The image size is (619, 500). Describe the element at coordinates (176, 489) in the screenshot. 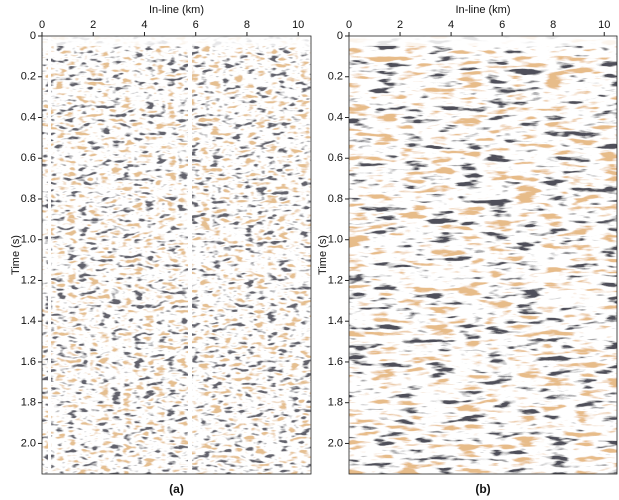

I see `panel-caption: (a)` at that location.